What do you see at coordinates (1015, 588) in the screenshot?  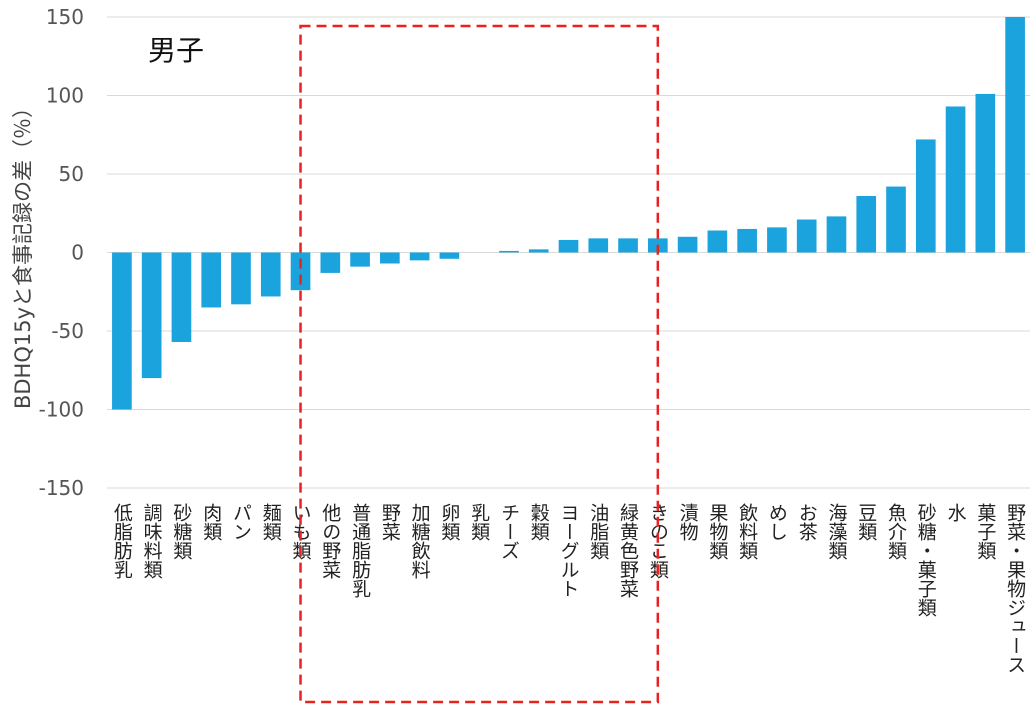 I see `category-label: 野菜・果物ジュース` at bounding box center [1015, 588].